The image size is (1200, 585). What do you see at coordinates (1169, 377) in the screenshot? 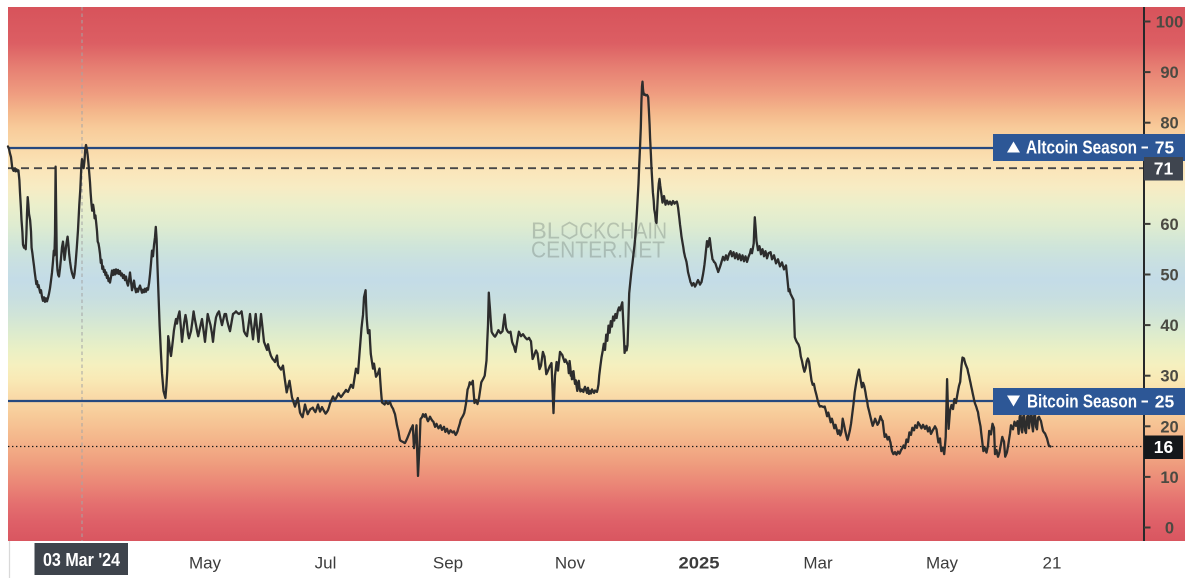
I see `svg-text: 30` at bounding box center [1169, 377].